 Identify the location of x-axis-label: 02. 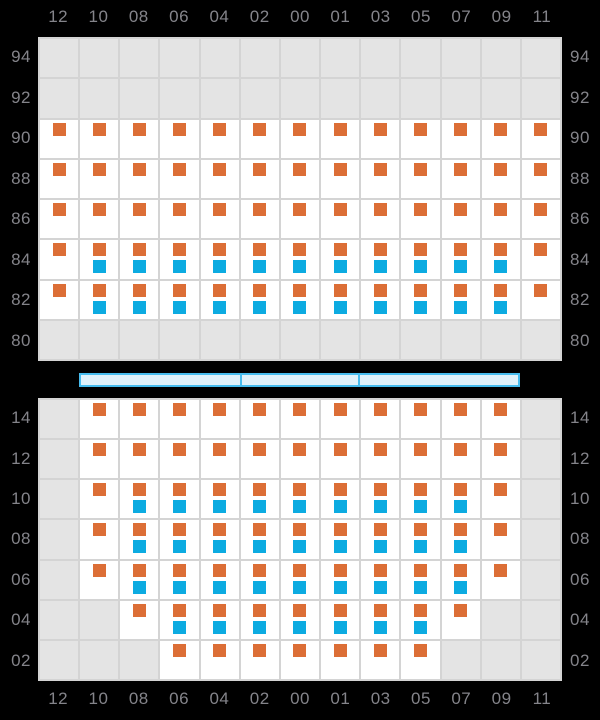
(259, 698).